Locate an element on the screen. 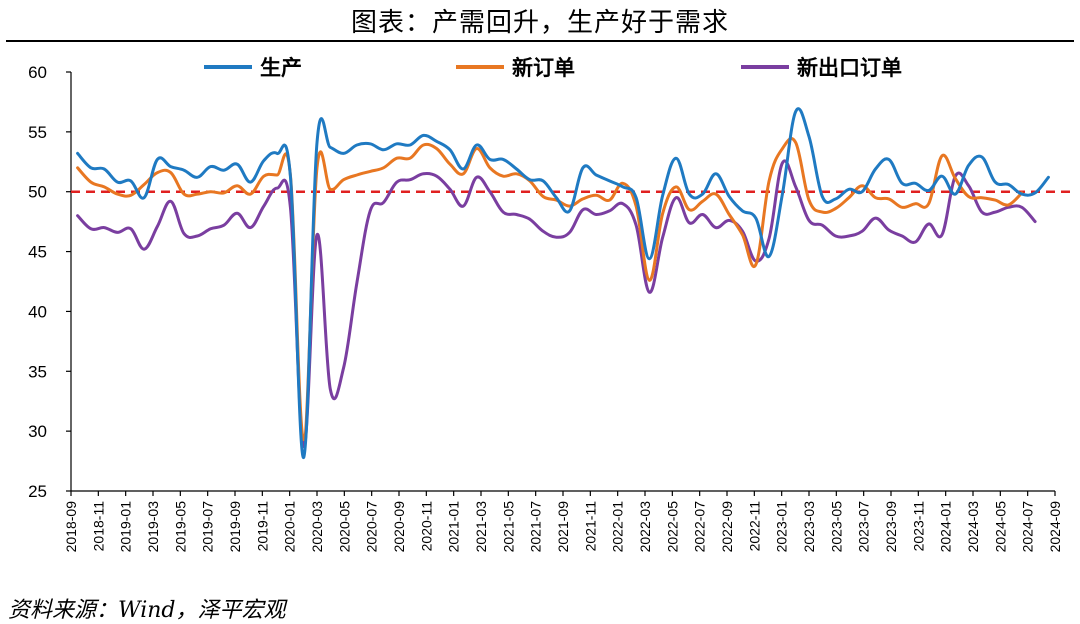 Image resolution: width=1080 pixels, height=624 pixels. legend-label-new_orders: 新订单 is located at coordinates (543, 68).